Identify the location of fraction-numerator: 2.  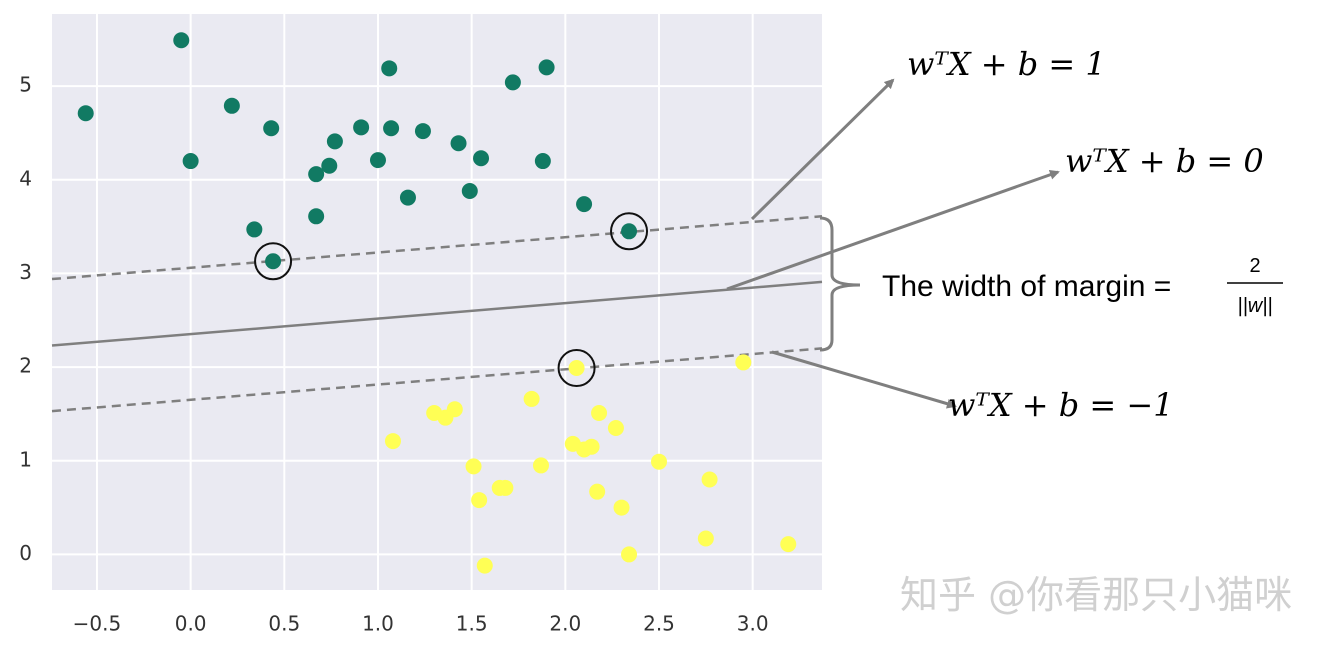
(1254, 266).